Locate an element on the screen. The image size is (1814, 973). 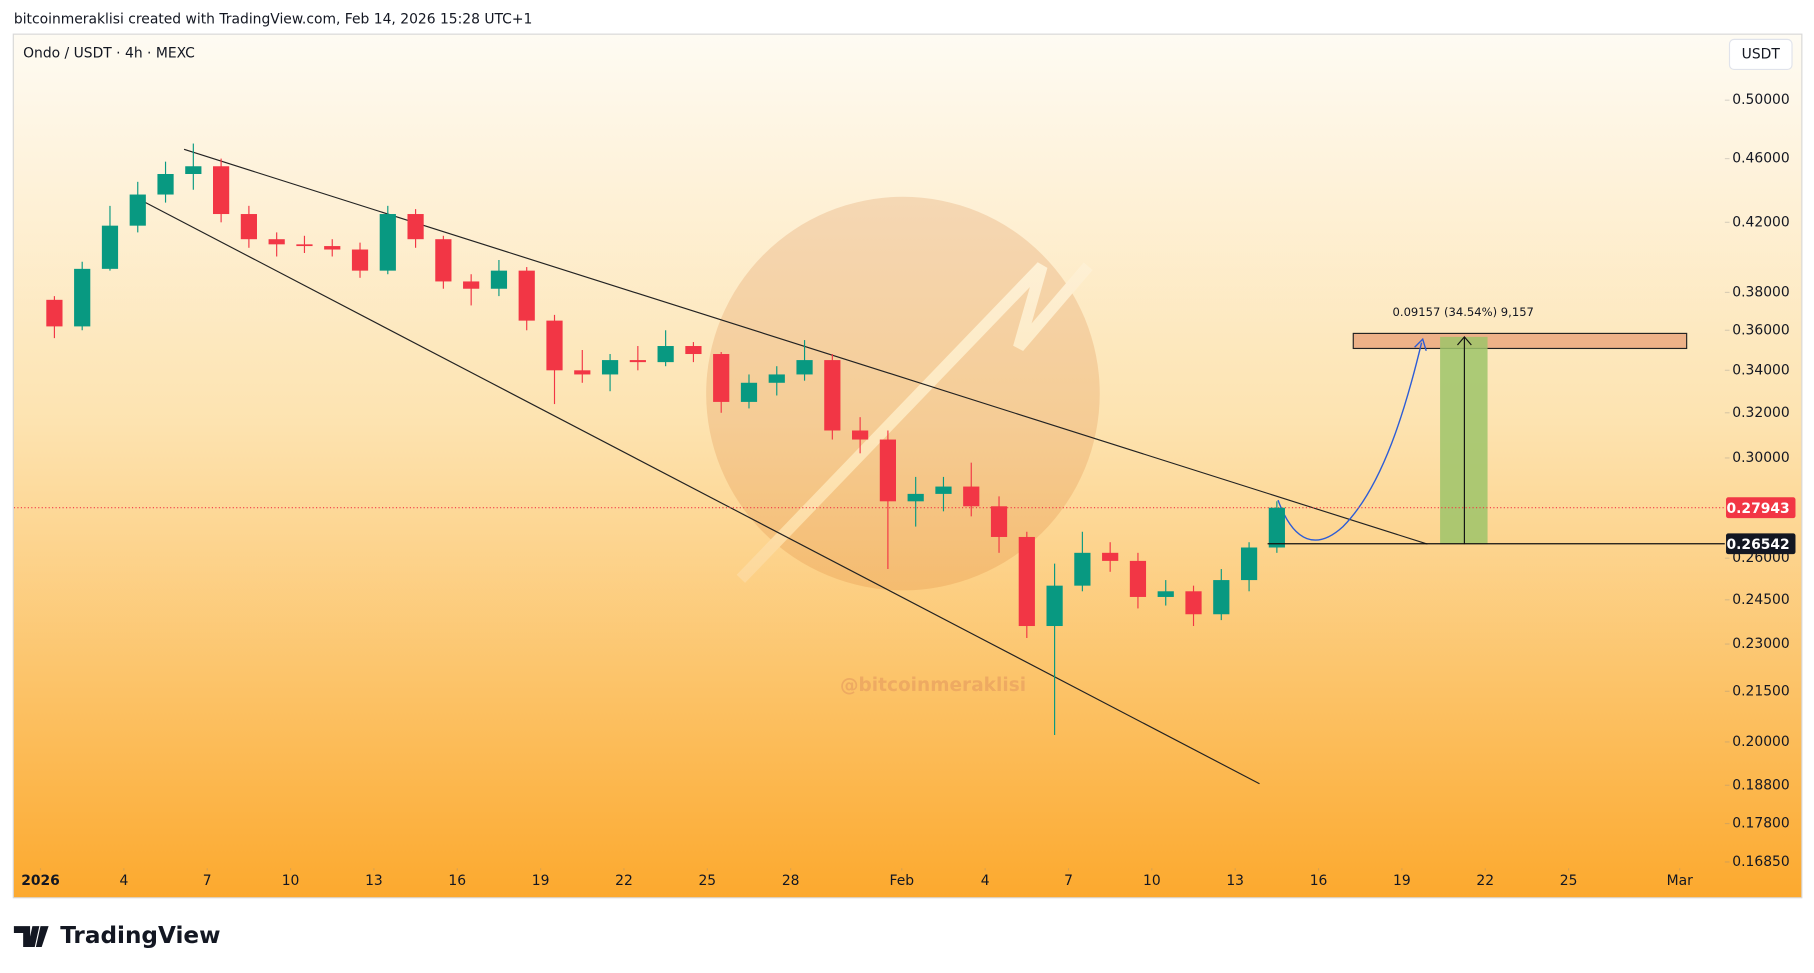
y-tick-label: 0.38000 is located at coordinates (1760, 292).